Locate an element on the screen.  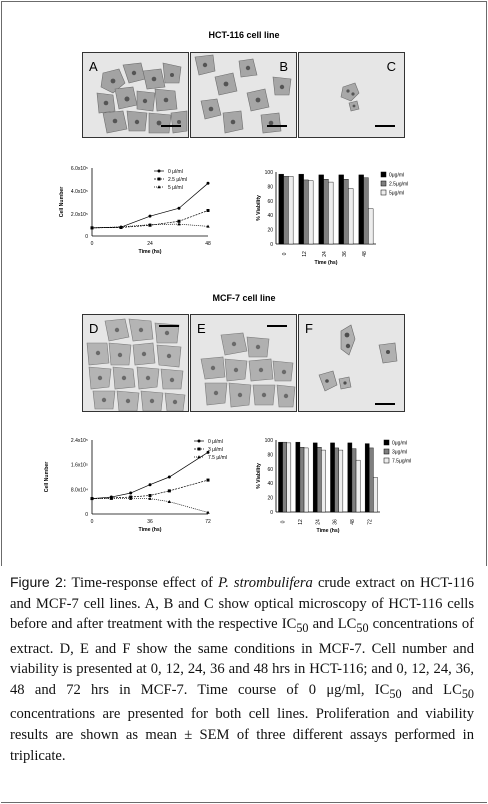
y-tick-label: 2.4x10⁵ is located at coordinates (79, 441).